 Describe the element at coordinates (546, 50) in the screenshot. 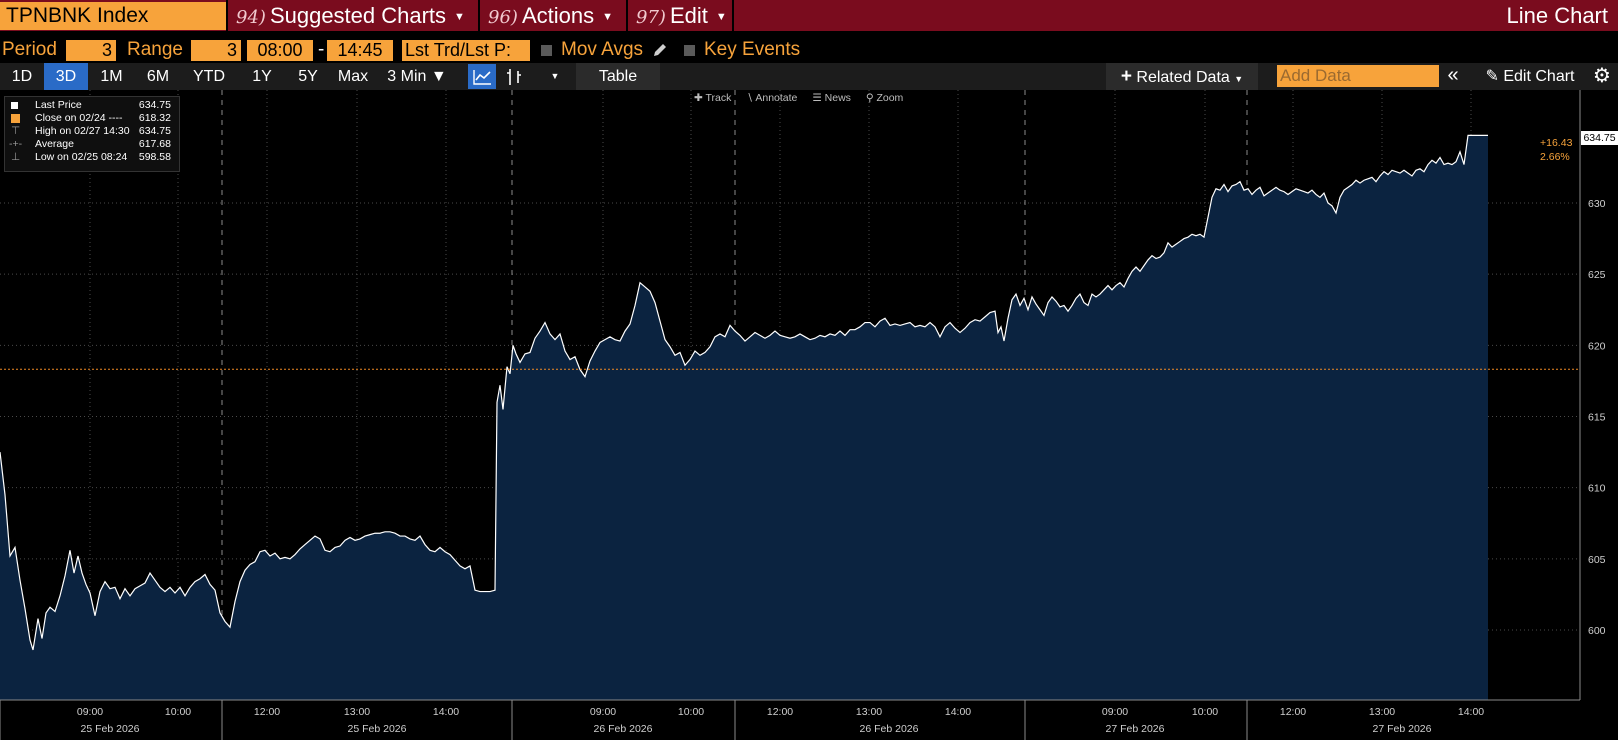

I see `mov-avgs-checkbox` at that location.